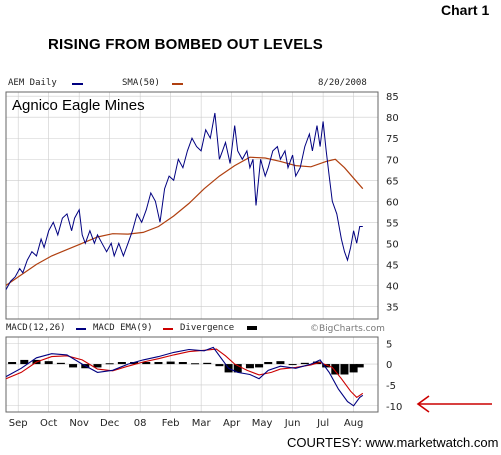 This screenshot has width=501, height=455. Describe the element at coordinates (18, 423) in the screenshot. I see `x-tick-label: Sep` at that location.